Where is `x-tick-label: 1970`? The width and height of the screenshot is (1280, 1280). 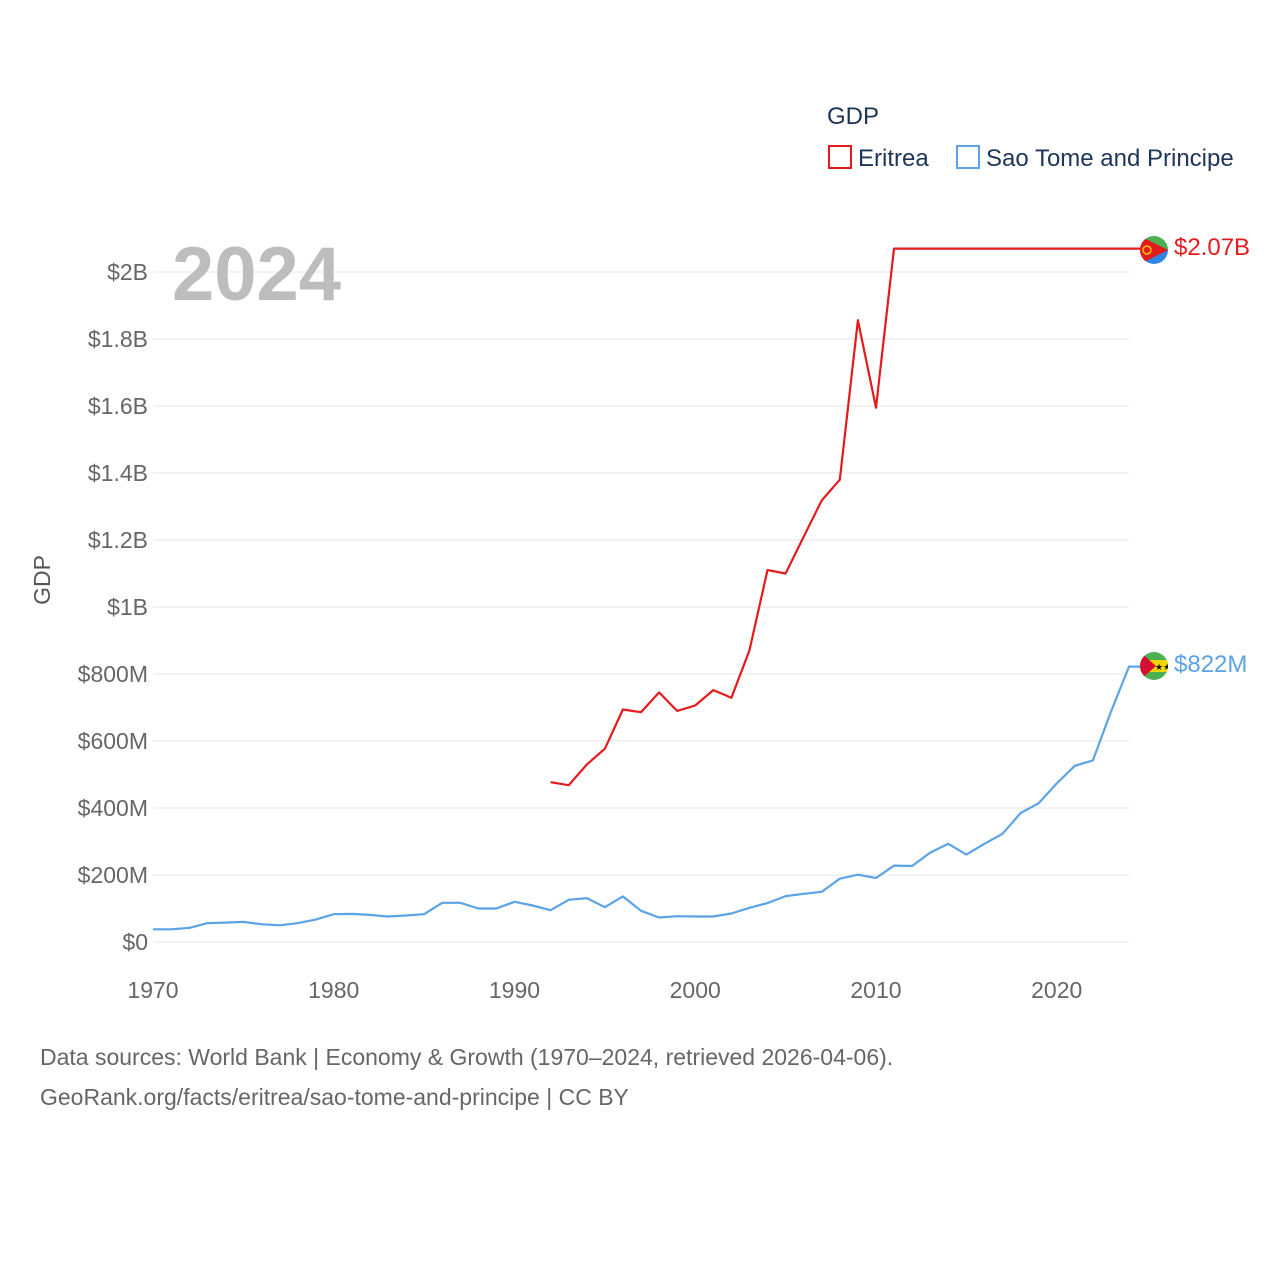 x-tick-label: 1970 is located at coordinates (152, 990).